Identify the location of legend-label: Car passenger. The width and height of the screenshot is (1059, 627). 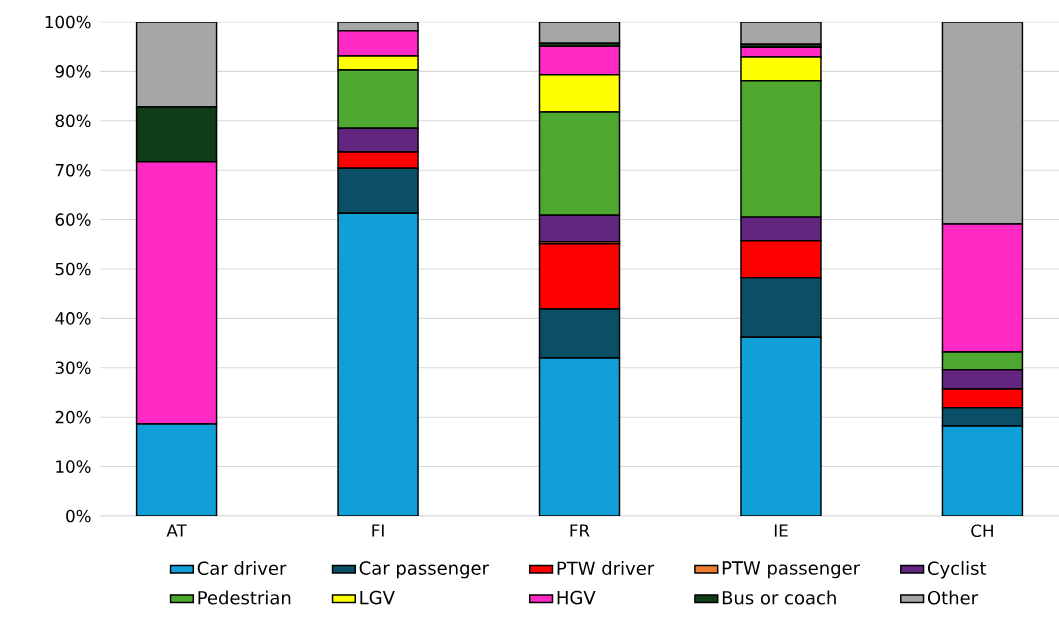
(424, 570).